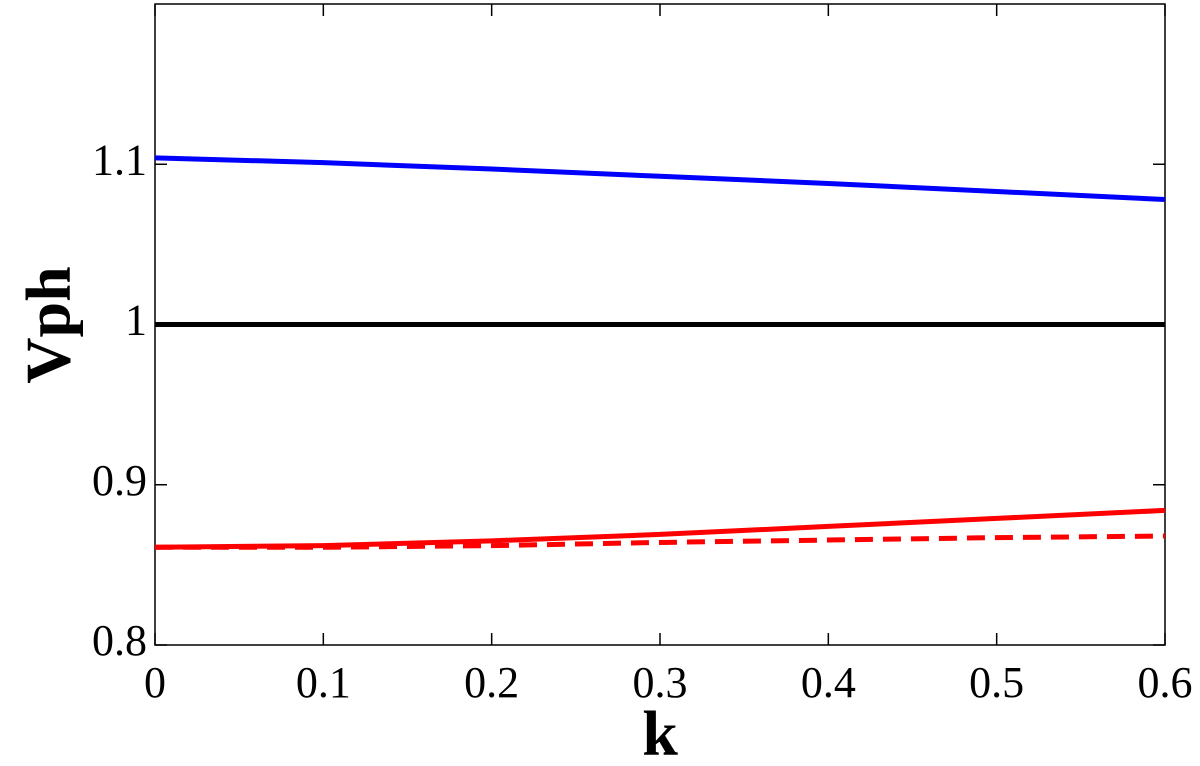 The width and height of the screenshot is (1200, 766). What do you see at coordinates (660, 732) in the screenshot?
I see `x-axis-label: k` at bounding box center [660, 732].